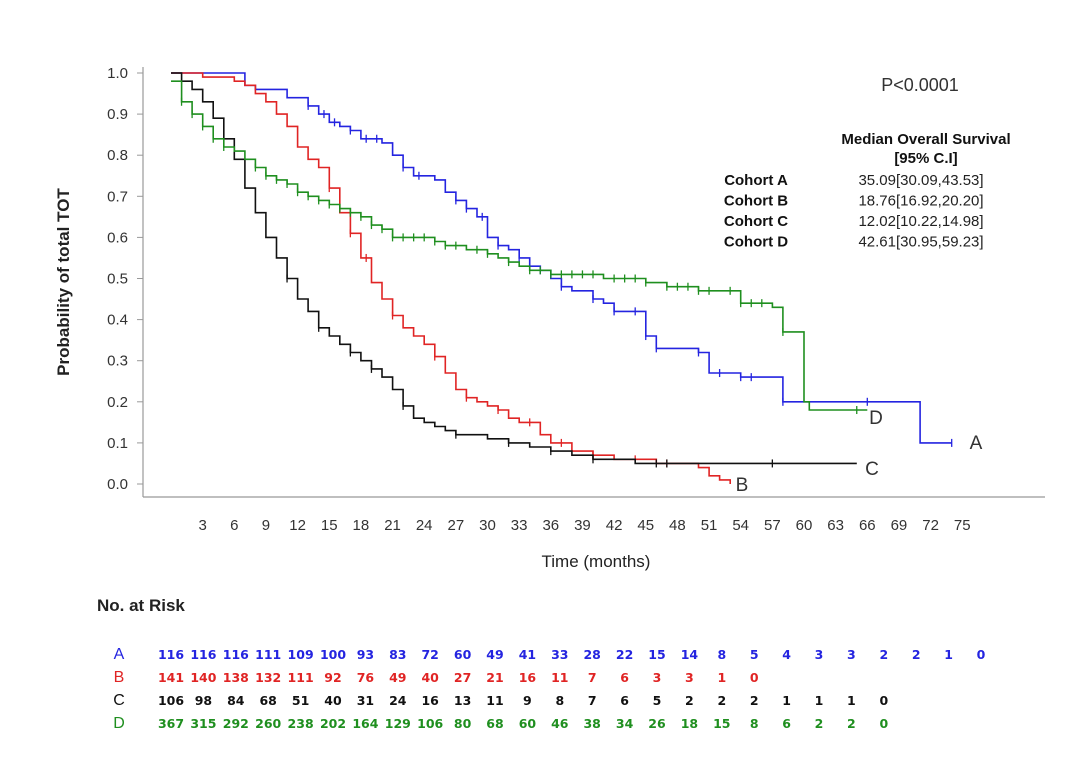  Describe the element at coordinates (754, 677) in the screenshot. I see `risk-value-B: 0` at that location.